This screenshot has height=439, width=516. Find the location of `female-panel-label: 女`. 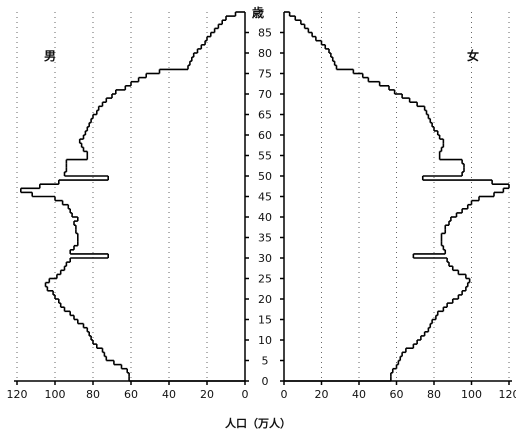

female-panel-label: 女 is located at coordinates (473, 55).